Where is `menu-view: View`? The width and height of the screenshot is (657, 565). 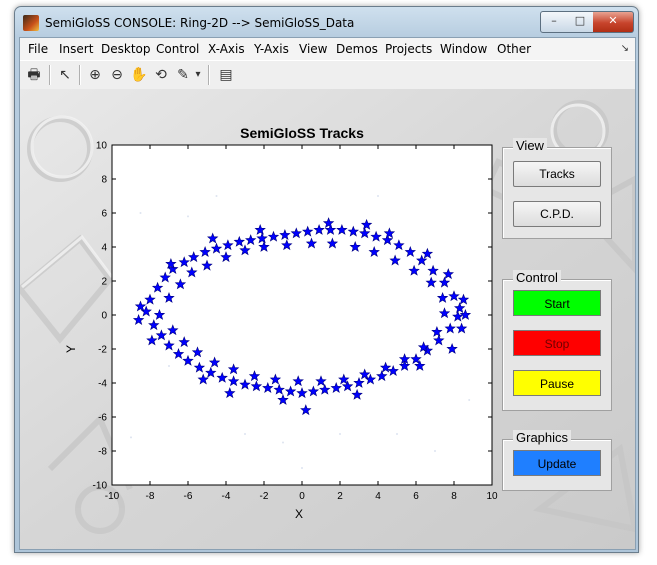
menu-view: View is located at coordinates (313, 49).